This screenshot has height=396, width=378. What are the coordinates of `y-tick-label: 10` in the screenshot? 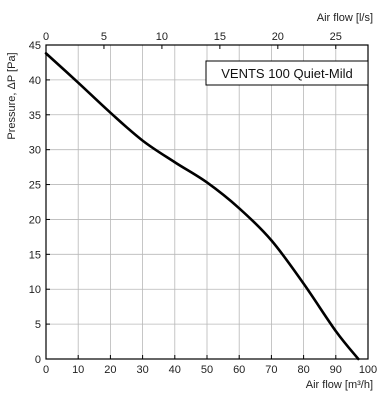 It's located at (35, 290).